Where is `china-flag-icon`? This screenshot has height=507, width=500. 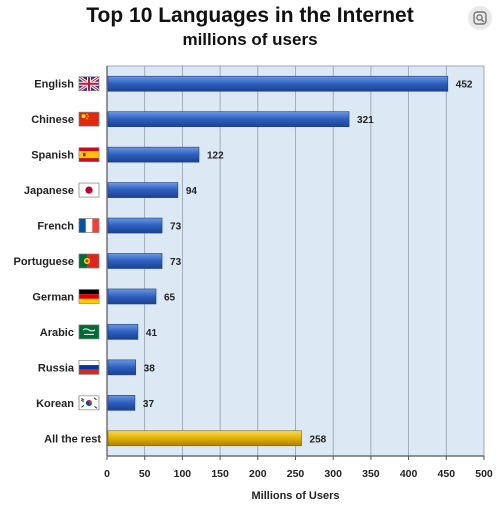
china-flag-icon is located at coordinates (89, 119).